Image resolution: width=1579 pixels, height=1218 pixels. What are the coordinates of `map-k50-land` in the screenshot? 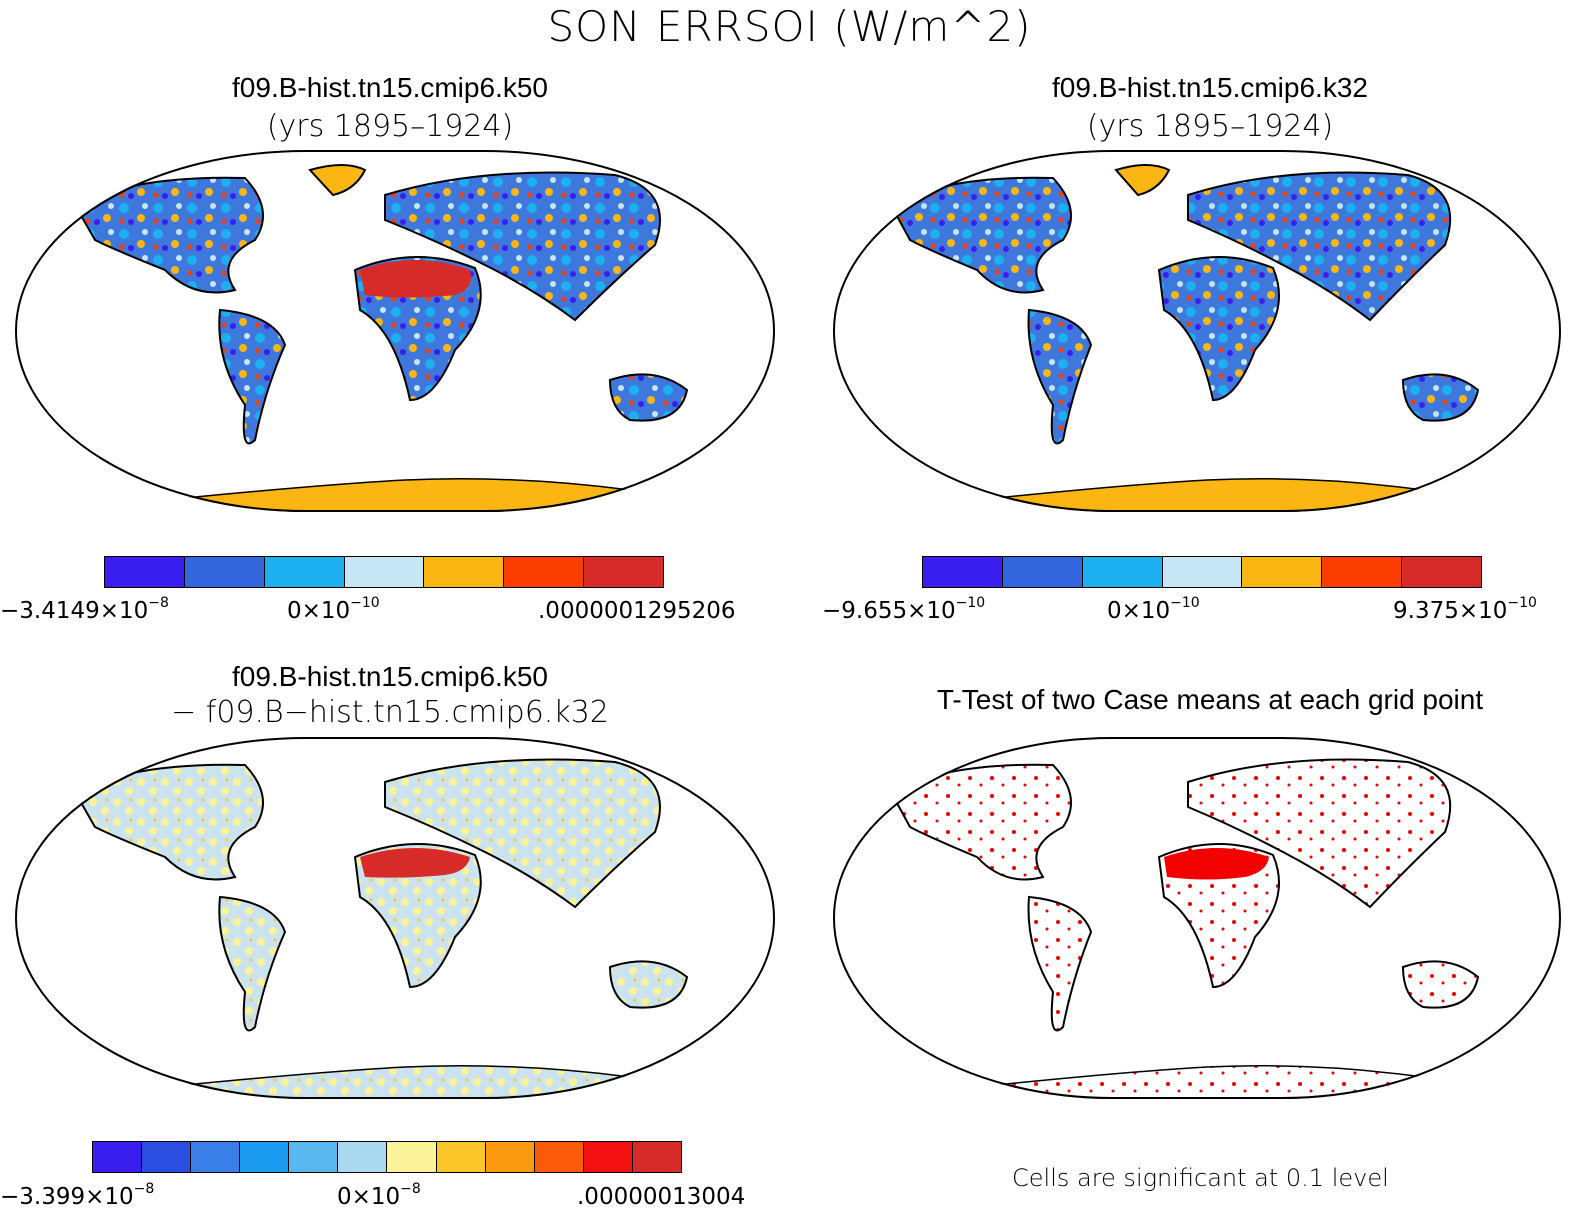 It's located at (381, 338).